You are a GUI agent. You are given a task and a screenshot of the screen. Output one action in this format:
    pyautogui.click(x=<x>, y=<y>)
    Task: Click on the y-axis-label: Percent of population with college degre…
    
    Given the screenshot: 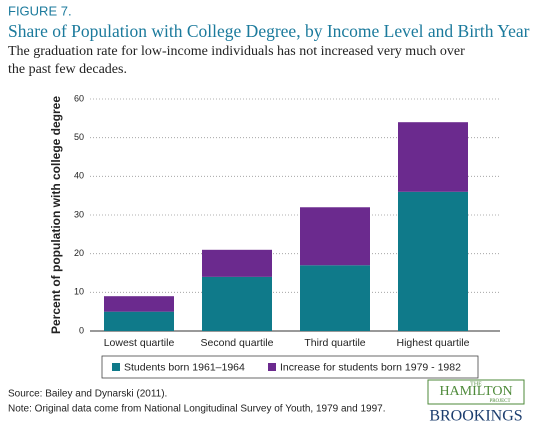 What is the action you would take?
    pyautogui.click(x=56, y=215)
    